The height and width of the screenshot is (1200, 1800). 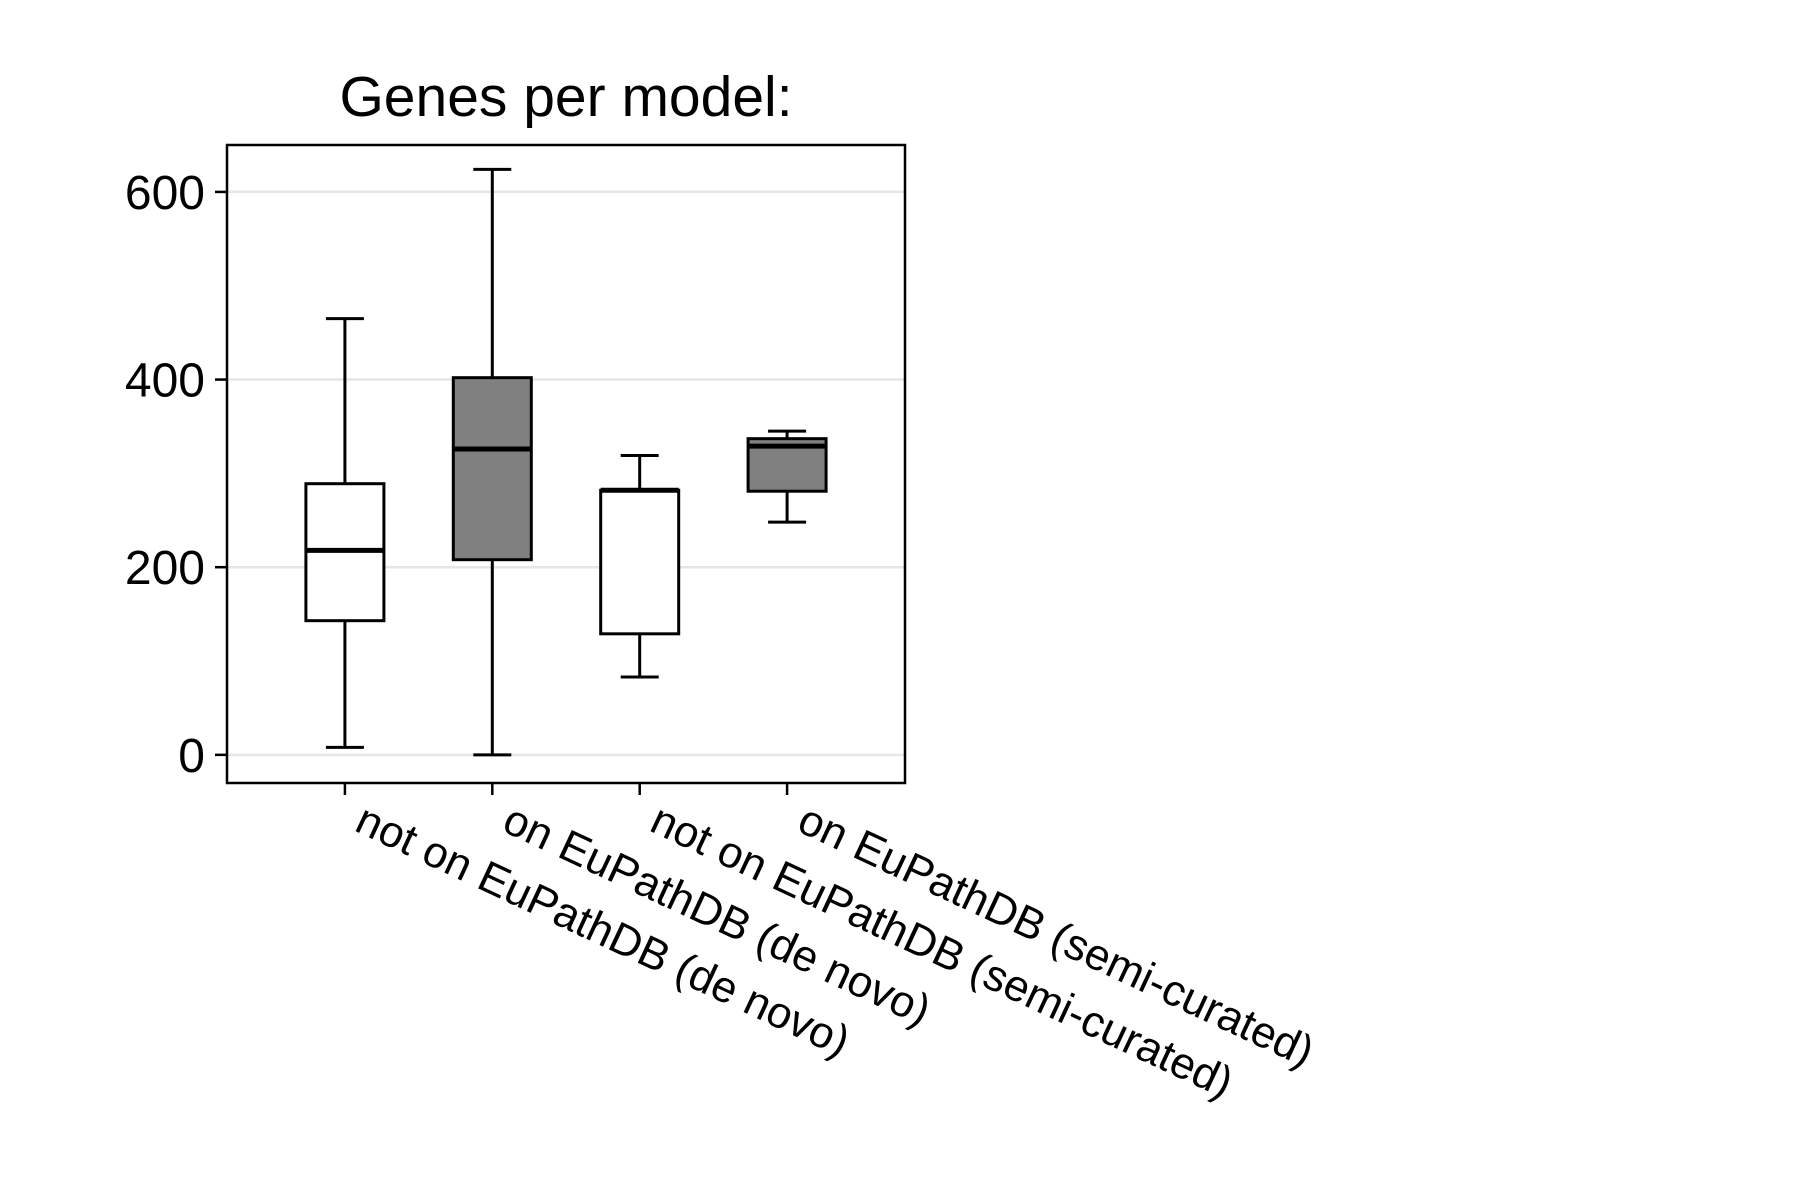 What do you see at coordinates (165, 193) in the screenshot?
I see `y-tick-label: 600` at bounding box center [165, 193].